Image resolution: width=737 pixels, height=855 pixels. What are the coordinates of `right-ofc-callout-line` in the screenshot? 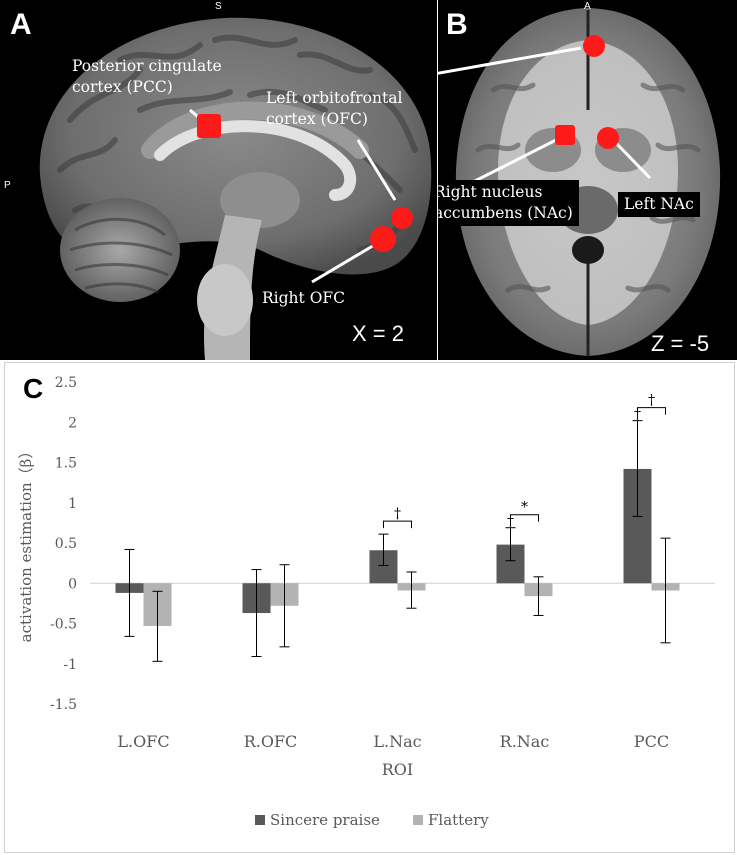 It's located at (344, 263).